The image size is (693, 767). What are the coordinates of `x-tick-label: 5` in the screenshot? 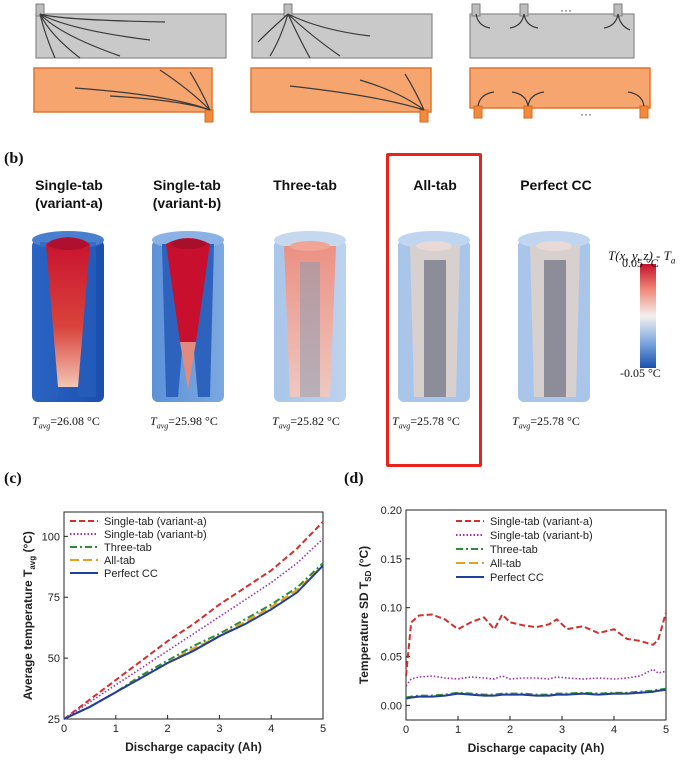 It's located at (323, 729).